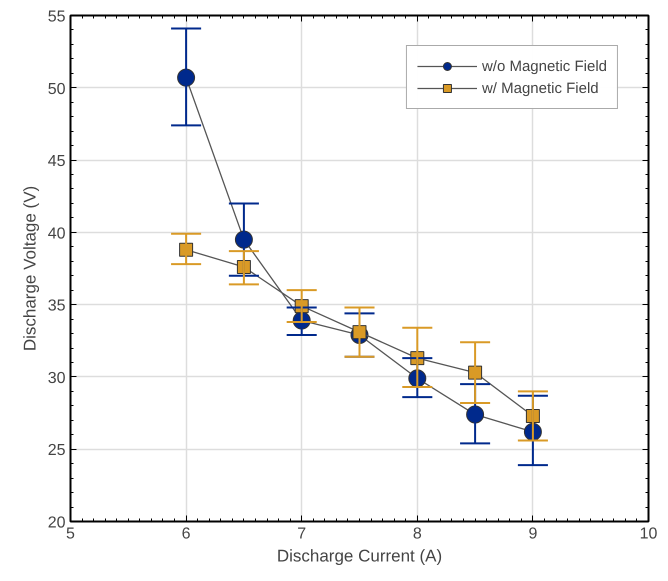 Image resolution: width=668 pixels, height=581 pixels. I want to click on x-tick-label: 10, so click(649, 534).